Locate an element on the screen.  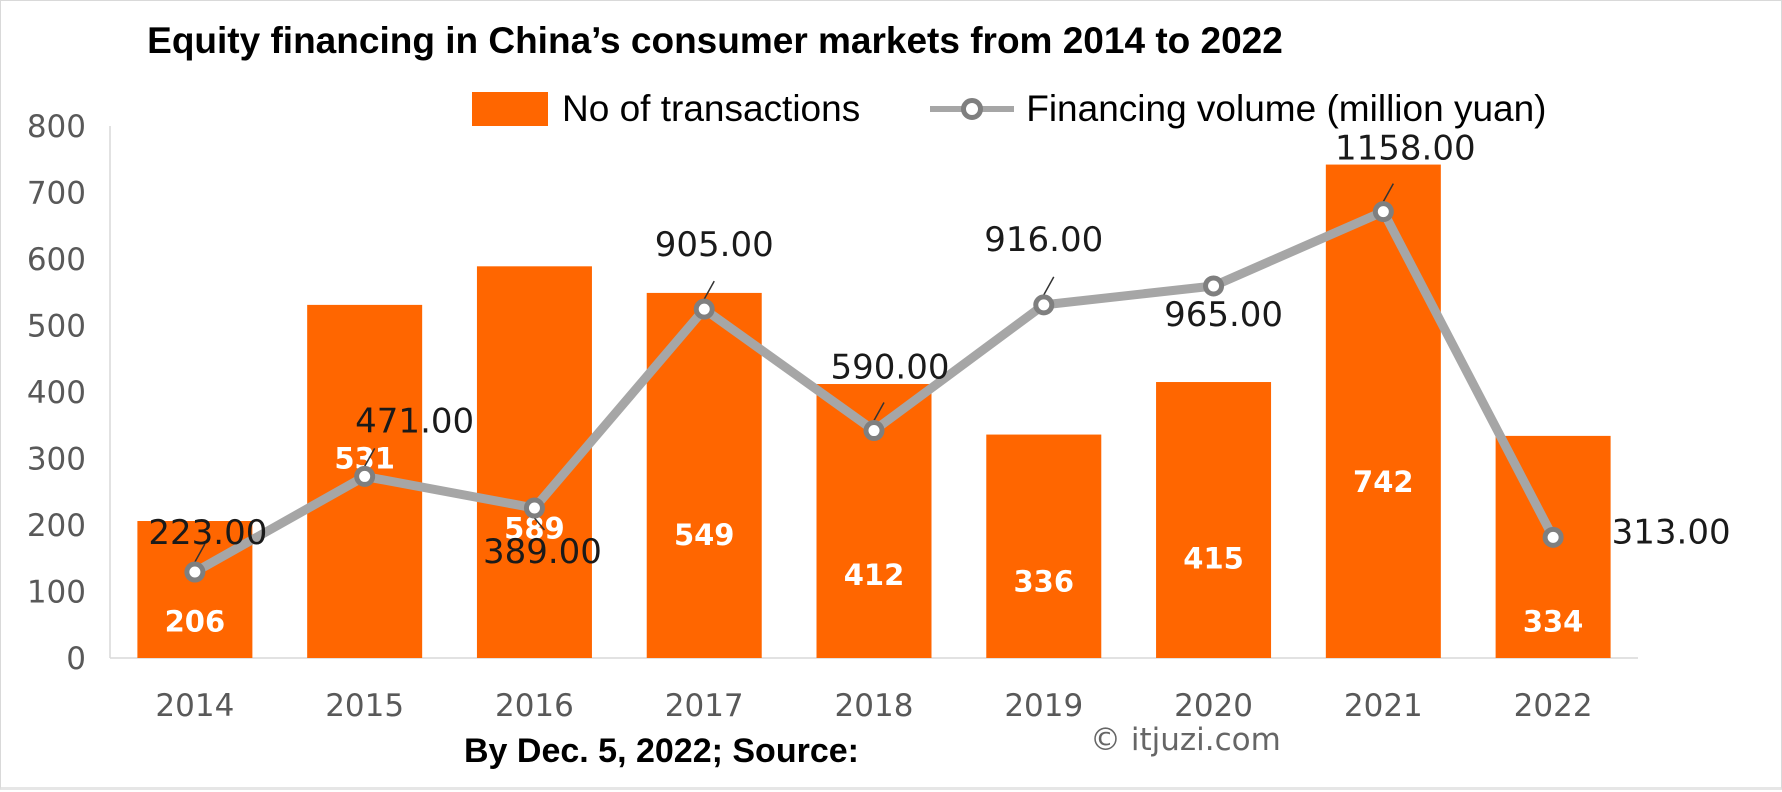
bar-value-label: 336 is located at coordinates (1044, 582).